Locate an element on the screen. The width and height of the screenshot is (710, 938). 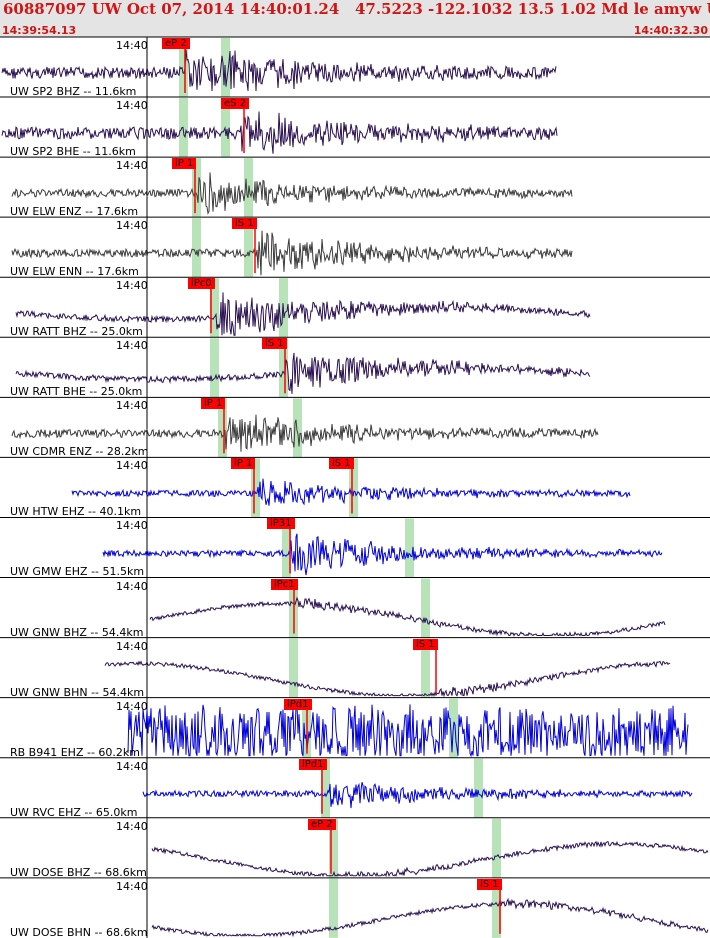
channel-label: UW GNW BHZ -- 54.4km is located at coordinates (77, 632).